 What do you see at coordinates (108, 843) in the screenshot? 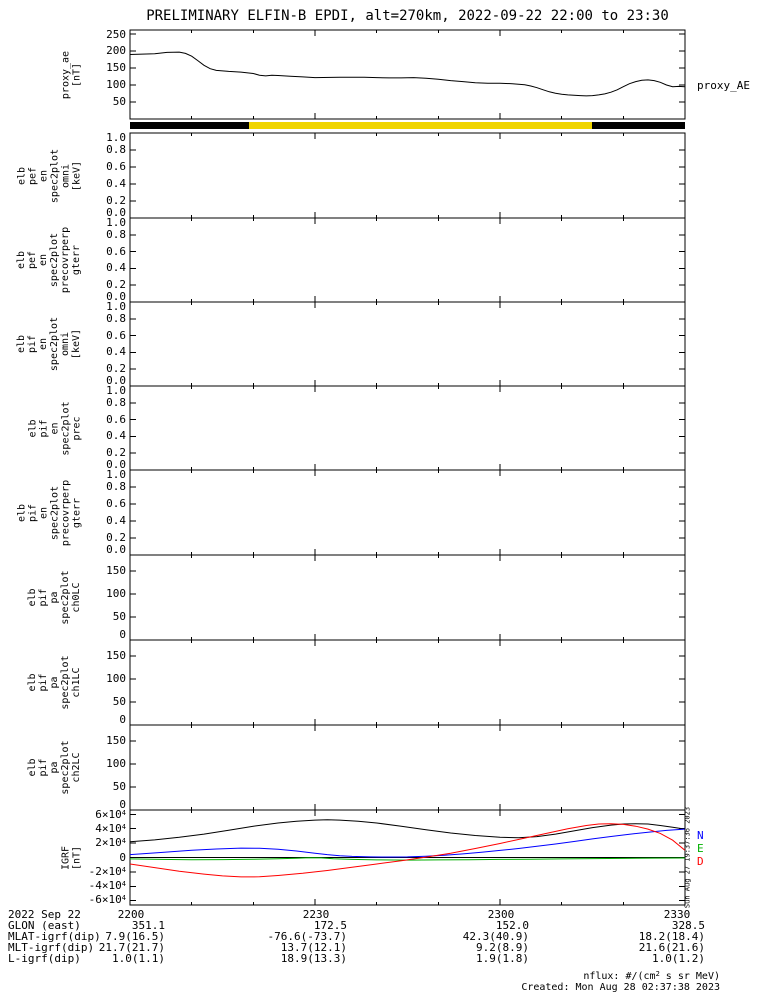
I see `text-segment: 2×10` at bounding box center [108, 843].